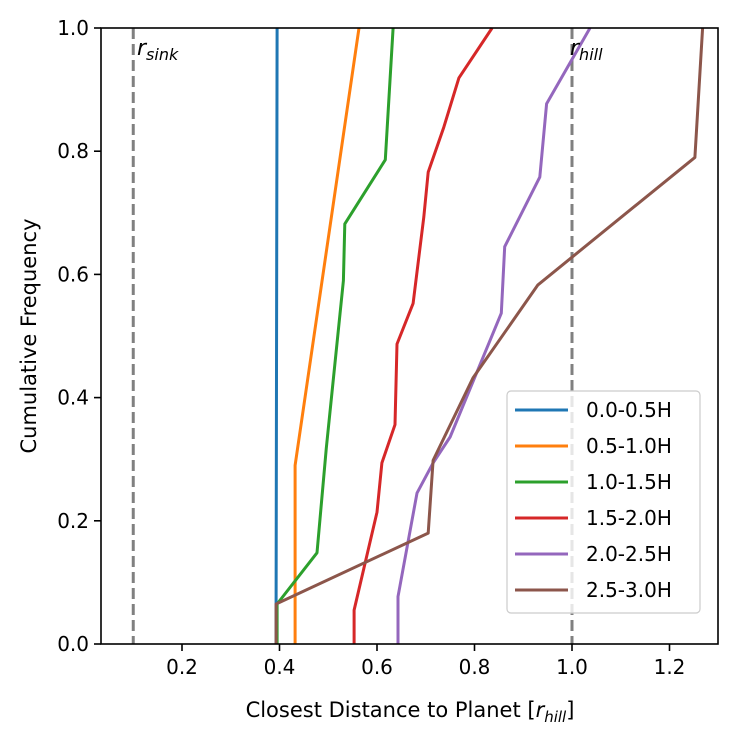 The height and width of the screenshot is (738, 748). I want to click on x-tick-label: 0.2, so click(182, 667).